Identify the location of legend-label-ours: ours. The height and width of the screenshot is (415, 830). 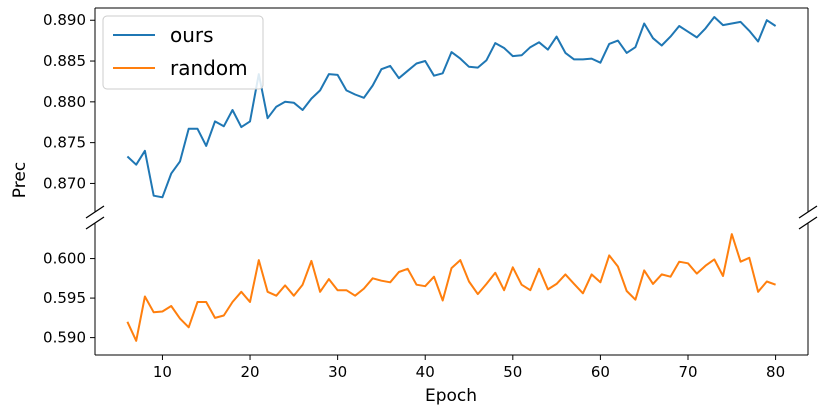
(192, 35).